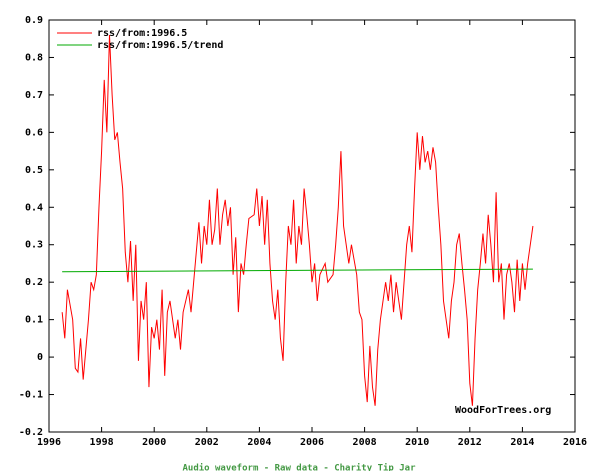 This screenshot has height=471, width=599. What do you see at coordinates (297, 270) in the screenshot?
I see `data-line` at bounding box center [297, 270].